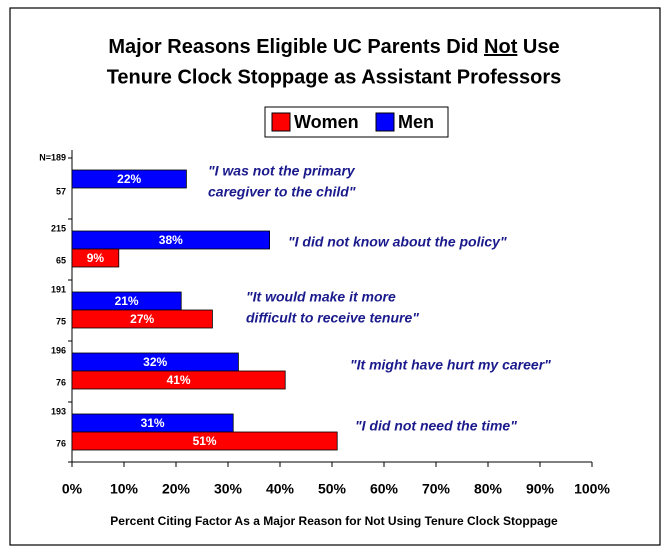 The width and height of the screenshot is (669, 559). What do you see at coordinates (541, 47) in the screenshot?
I see `title-part: Use` at bounding box center [541, 47].